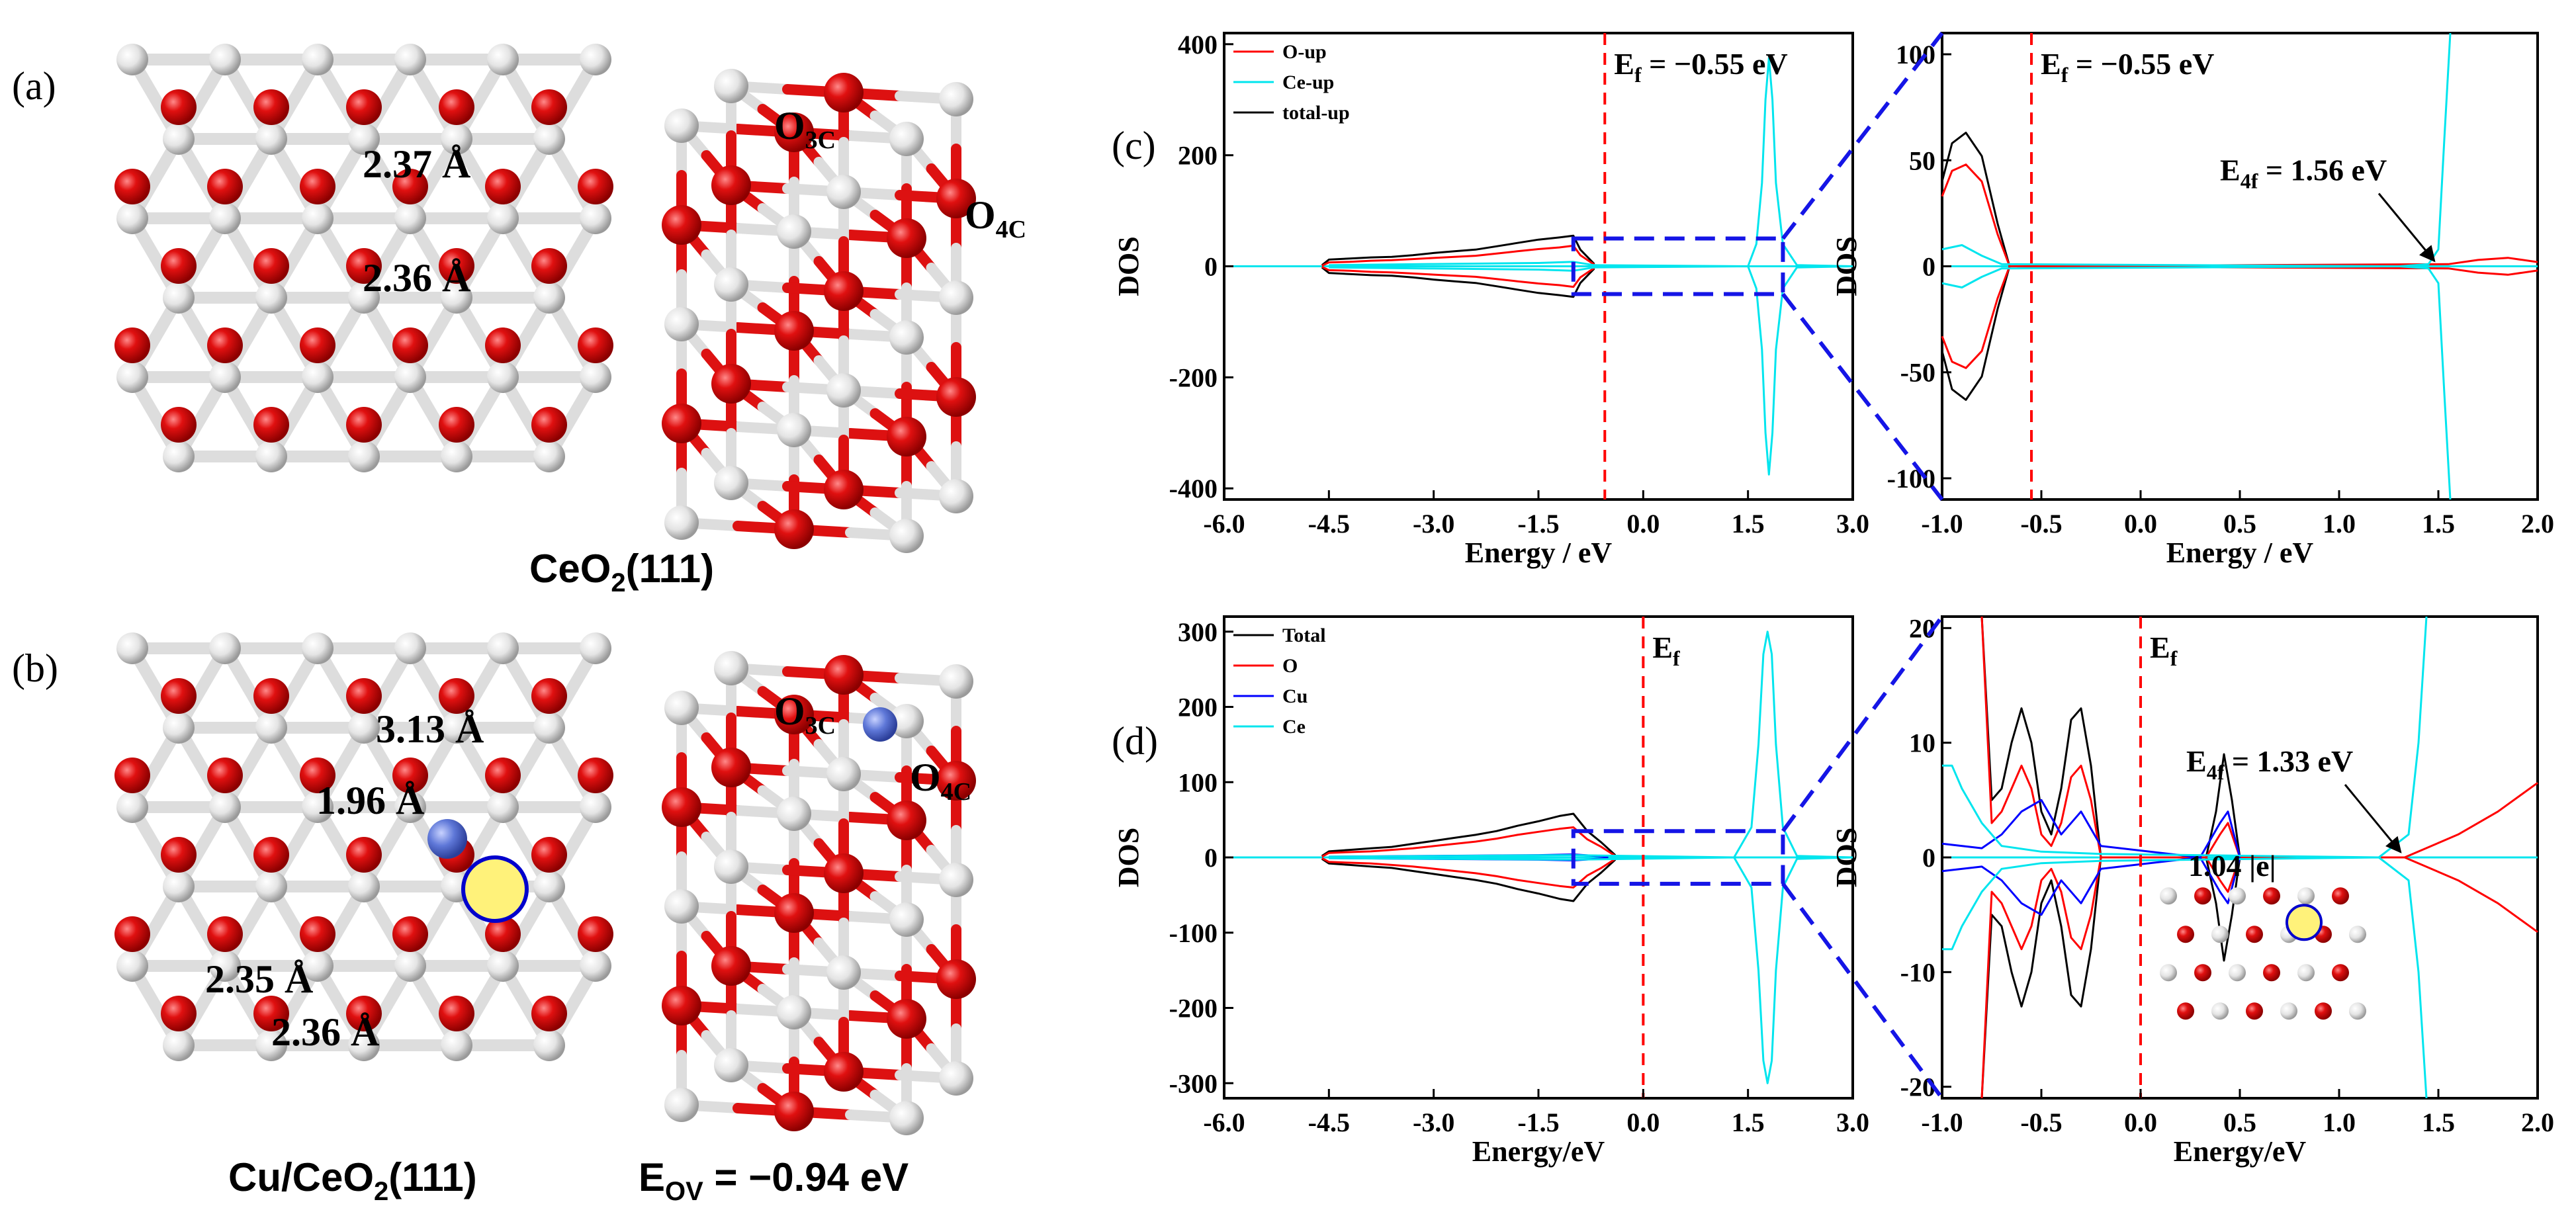 The width and height of the screenshot is (2576, 1214). I want to click on legend-entry: O, so click(1290, 666).